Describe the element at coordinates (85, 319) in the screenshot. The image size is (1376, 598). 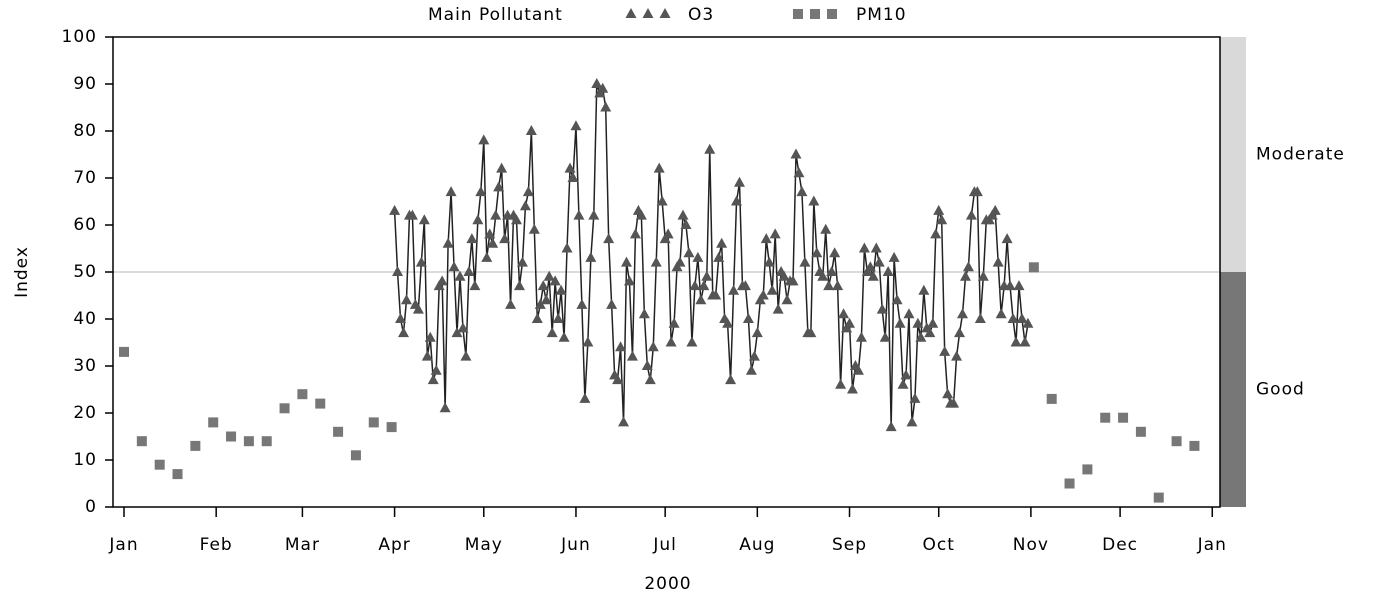
I see `y-tick-label: 40` at that location.